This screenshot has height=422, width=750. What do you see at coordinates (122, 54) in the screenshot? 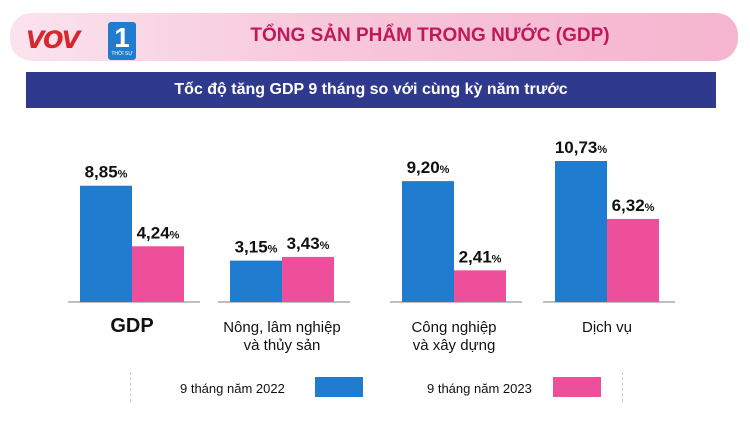
I see `logo-subtext: THỜI SỰ` at bounding box center [122, 54].